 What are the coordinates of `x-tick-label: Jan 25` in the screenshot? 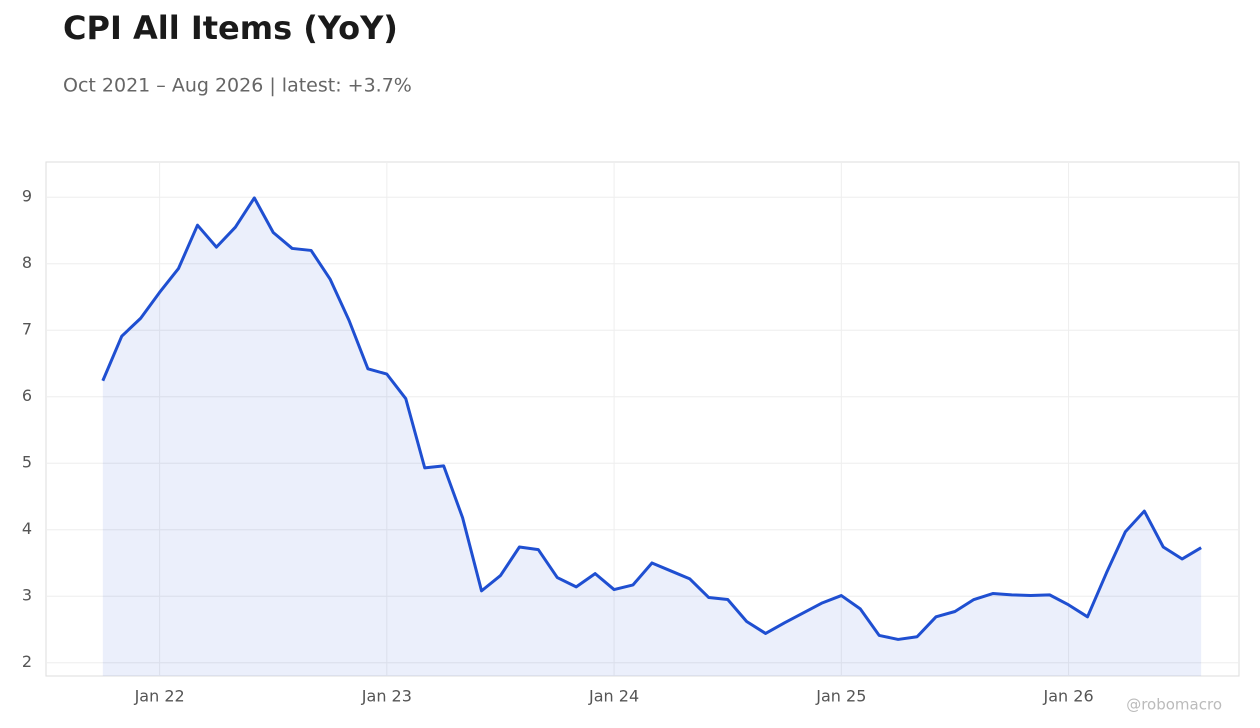 It's located at (840, 696).